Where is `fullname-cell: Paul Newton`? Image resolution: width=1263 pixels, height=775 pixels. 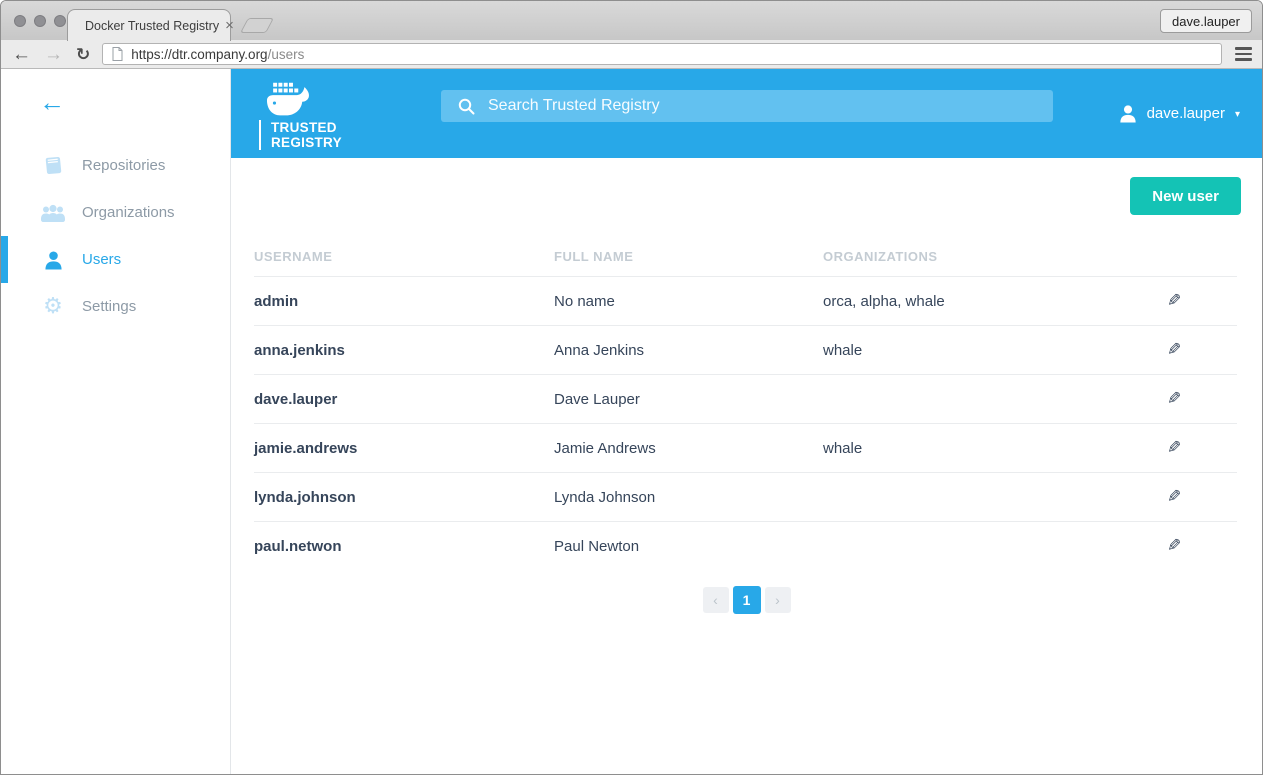 fullname-cell: Paul Newton is located at coordinates (597, 546).